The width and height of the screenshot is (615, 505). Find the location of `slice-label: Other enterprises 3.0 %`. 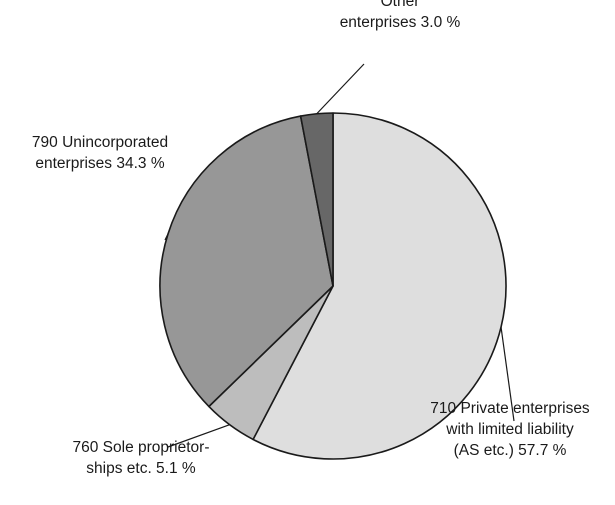

slice-label: Other enterprises 3.0 % is located at coordinates (400, 15).